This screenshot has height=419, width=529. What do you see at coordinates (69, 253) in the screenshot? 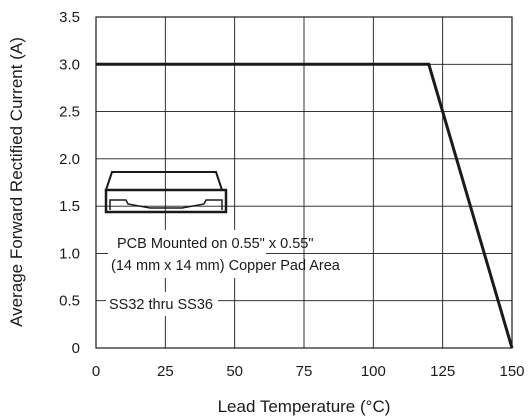
I see `y-tick-label: 1.0` at bounding box center [69, 253].